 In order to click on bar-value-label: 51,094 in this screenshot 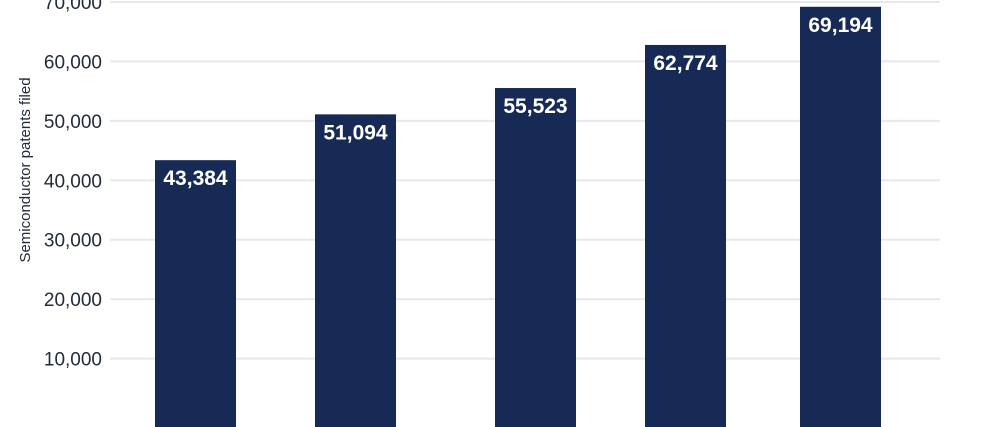, I will do `click(355, 132)`.